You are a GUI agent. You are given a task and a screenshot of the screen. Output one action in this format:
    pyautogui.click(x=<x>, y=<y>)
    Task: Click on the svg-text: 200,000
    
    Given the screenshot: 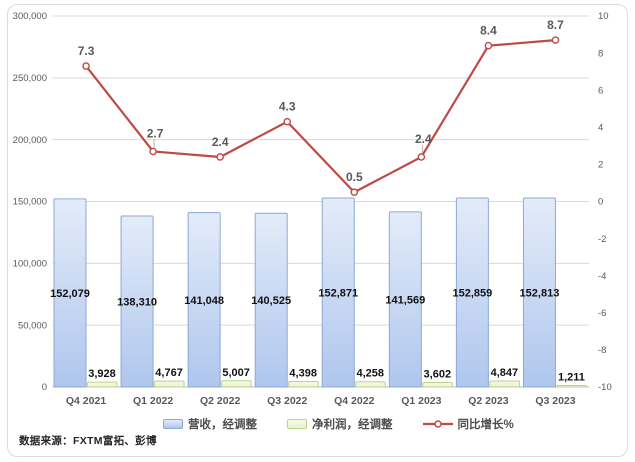 What is the action you would take?
    pyautogui.click(x=30, y=140)
    